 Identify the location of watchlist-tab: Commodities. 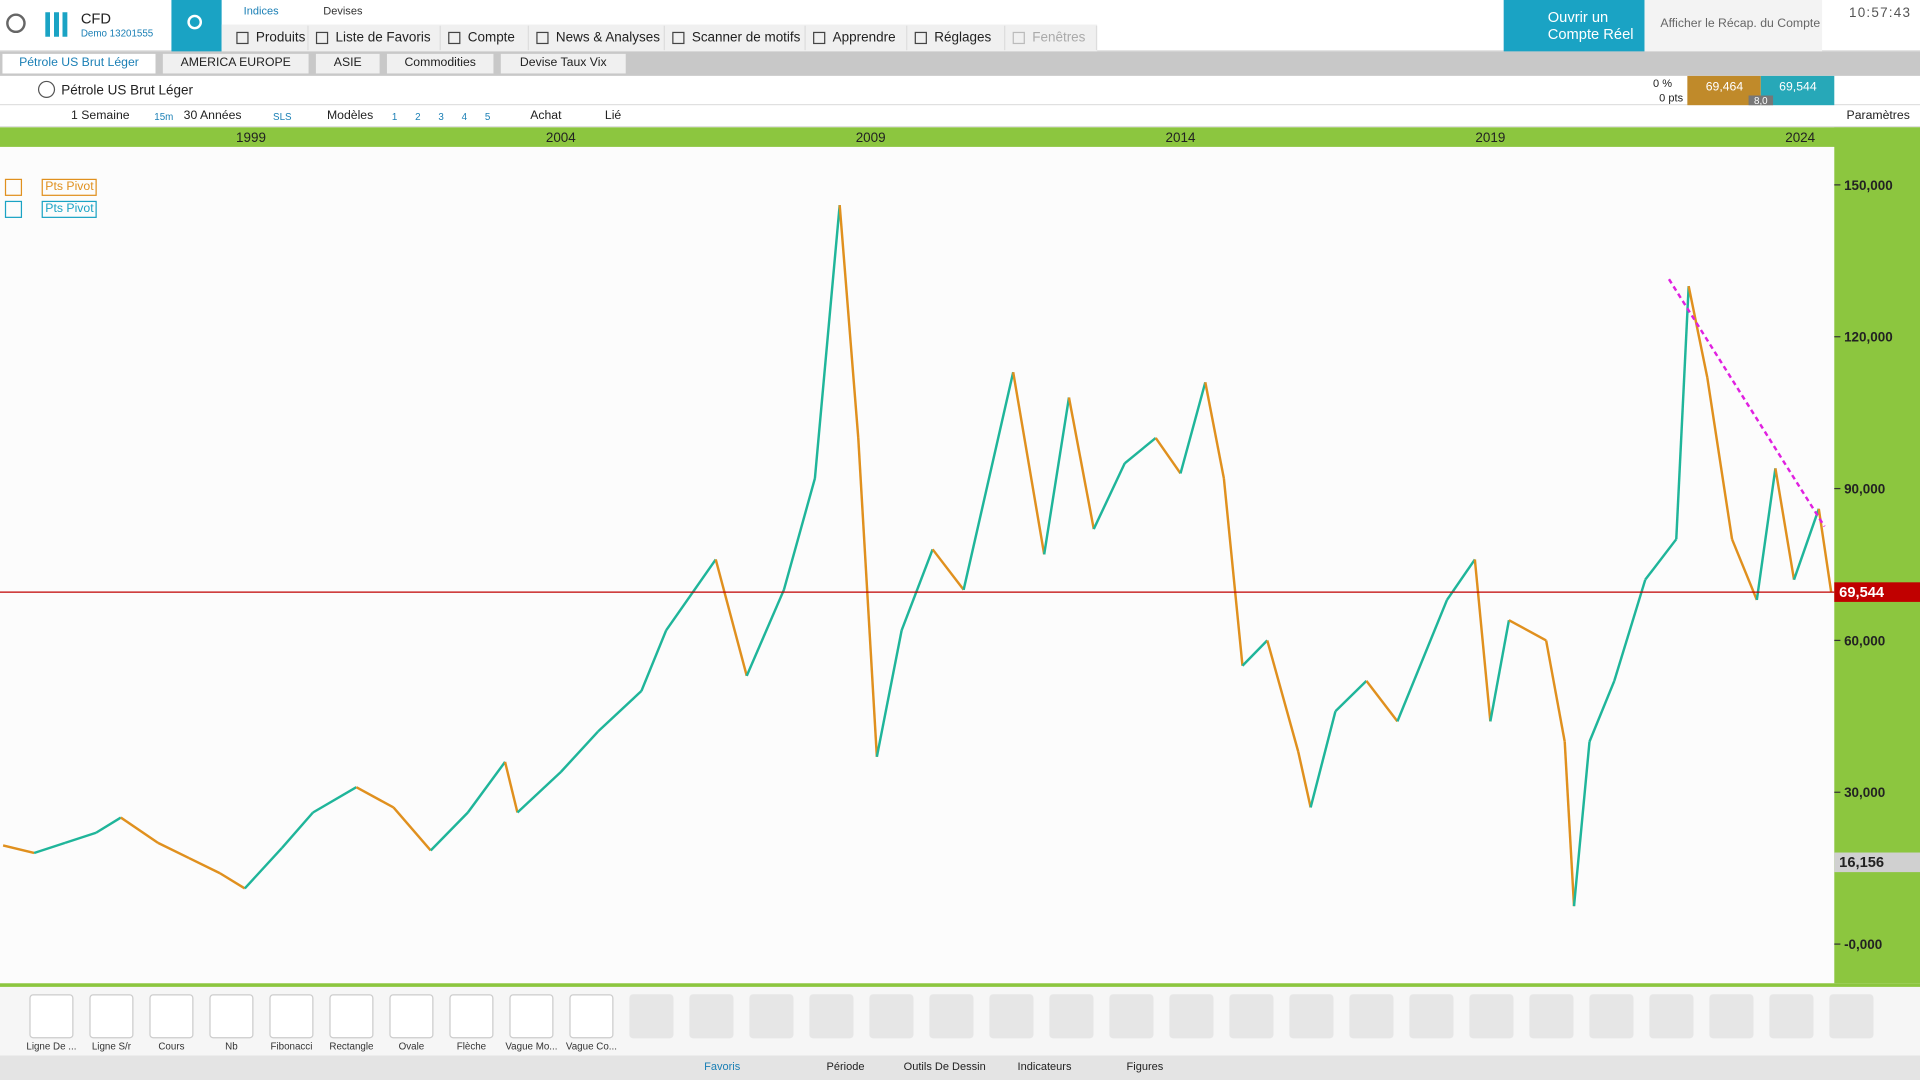
(440, 63).